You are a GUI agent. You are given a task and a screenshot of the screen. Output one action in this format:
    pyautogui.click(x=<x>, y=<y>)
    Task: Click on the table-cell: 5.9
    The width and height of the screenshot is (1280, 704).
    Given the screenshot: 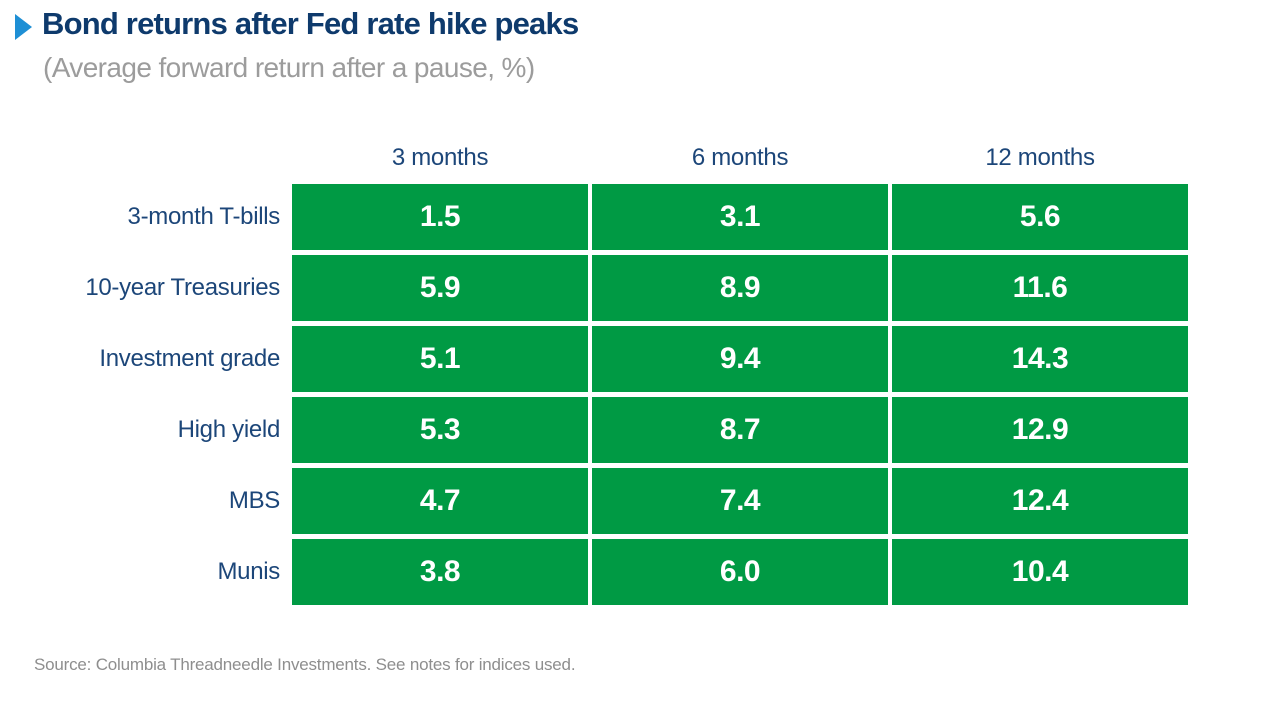 What is the action you would take?
    pyautogui.click(x=440, y=288)
    